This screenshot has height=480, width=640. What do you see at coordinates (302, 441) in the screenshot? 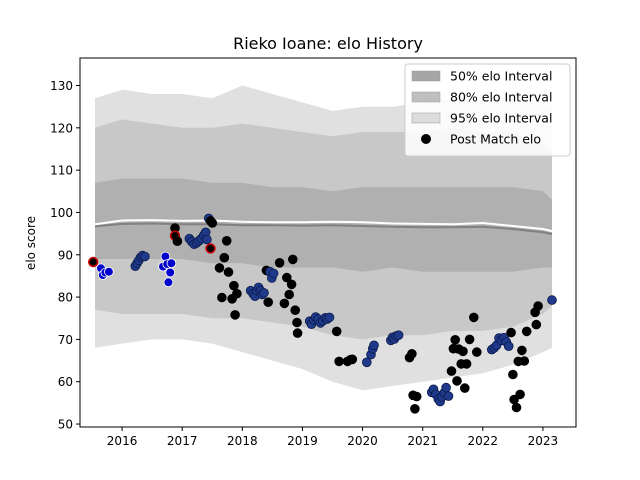
I see `x-tick-label: 2019` at bounding box center [302, 441].